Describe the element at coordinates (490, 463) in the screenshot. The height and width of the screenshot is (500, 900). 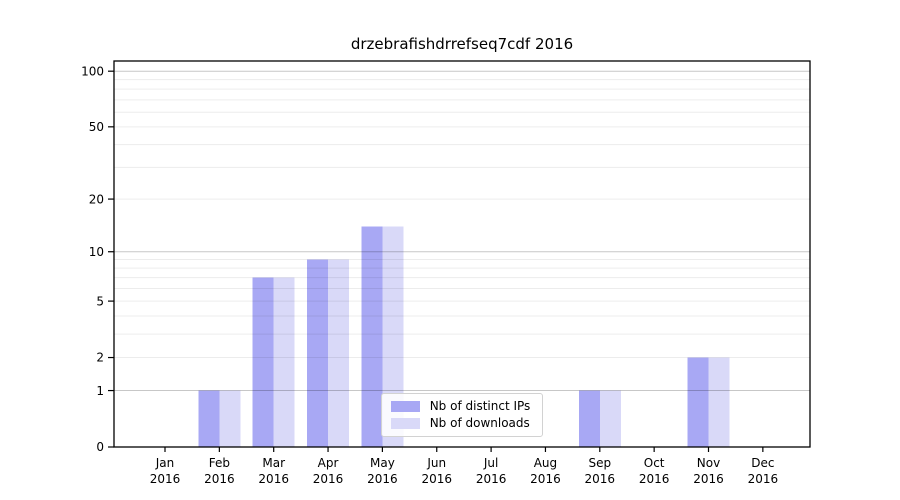
I see `x-tick-label-month: Jul` at that location.